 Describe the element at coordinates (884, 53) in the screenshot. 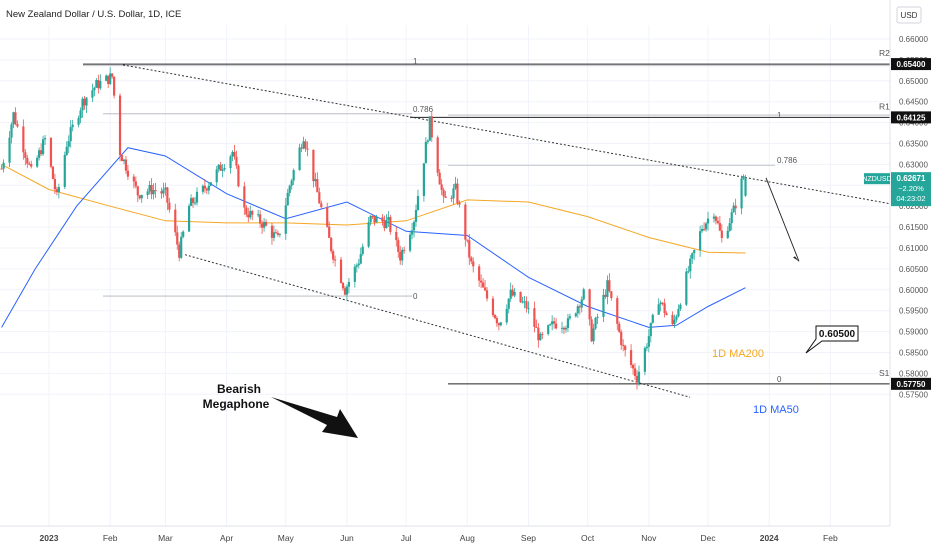

I see `level-label-r2: R2` at that location.